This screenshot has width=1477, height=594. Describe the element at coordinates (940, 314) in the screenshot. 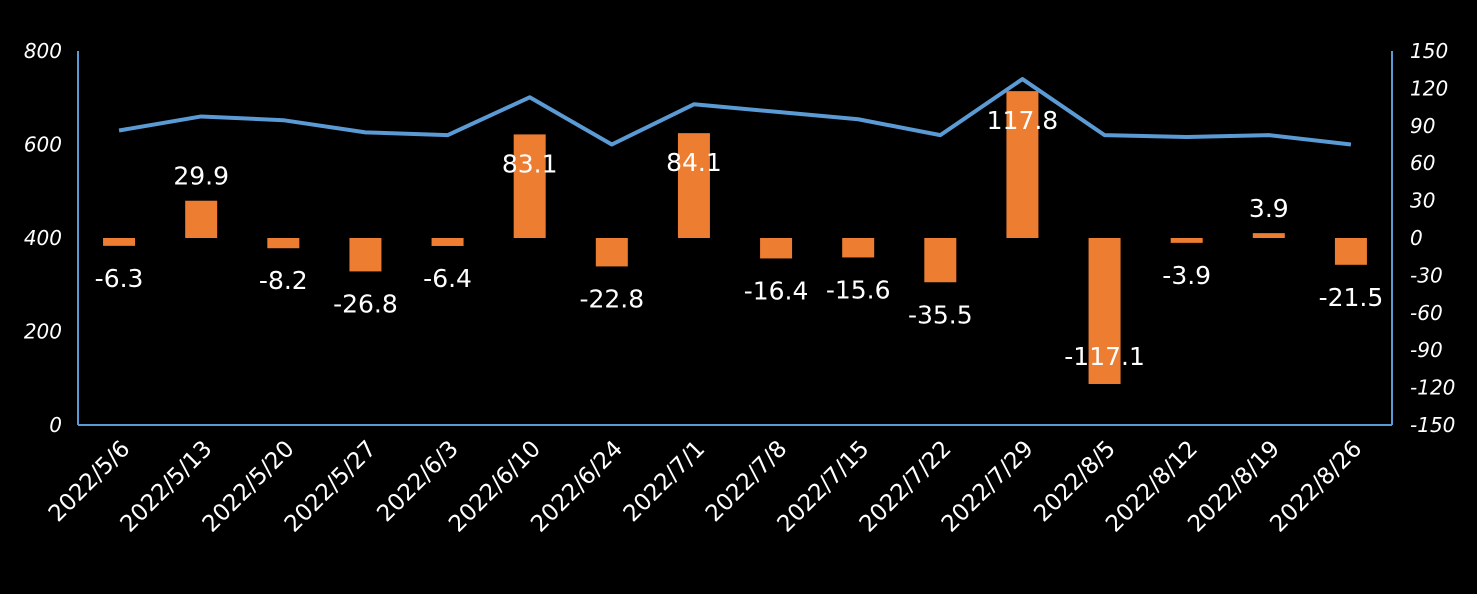

I see `bar-data-label: -35.5` at that location.